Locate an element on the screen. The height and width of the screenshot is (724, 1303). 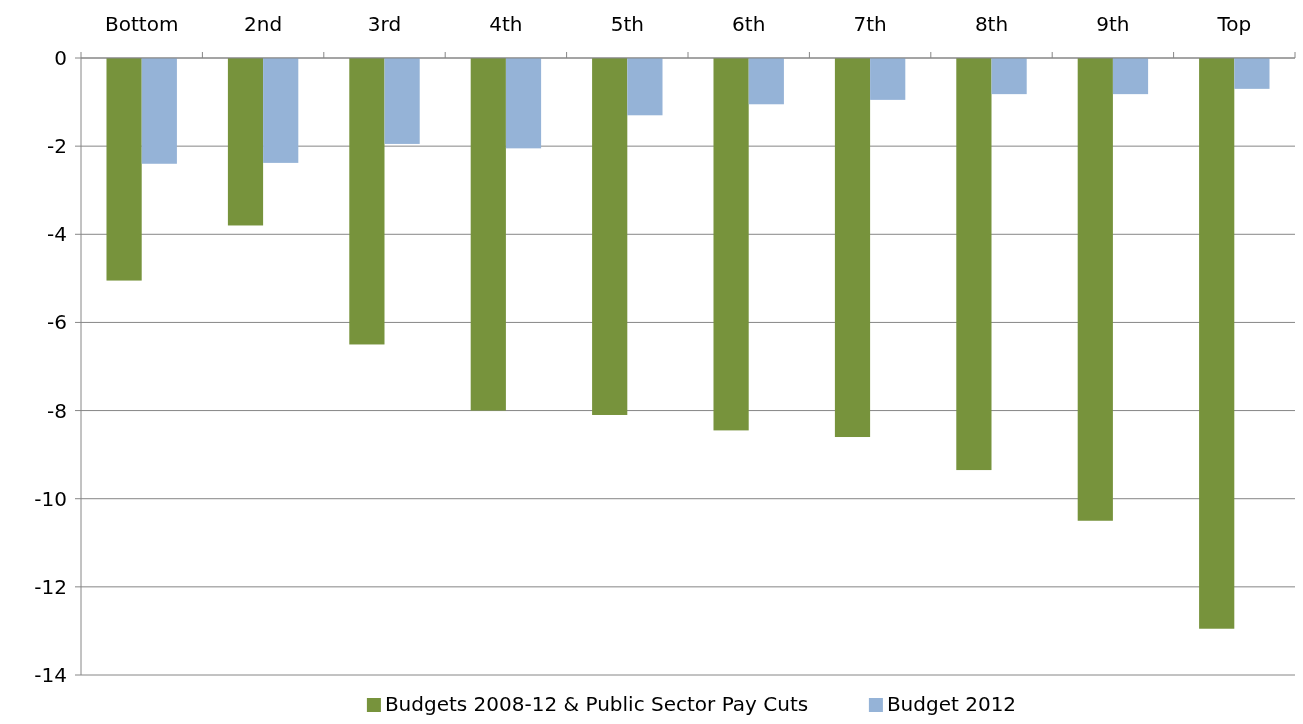
legend-label: Budgets 2008-12 & Public Sector Pay Cuts is located at coordinates (596, 704).